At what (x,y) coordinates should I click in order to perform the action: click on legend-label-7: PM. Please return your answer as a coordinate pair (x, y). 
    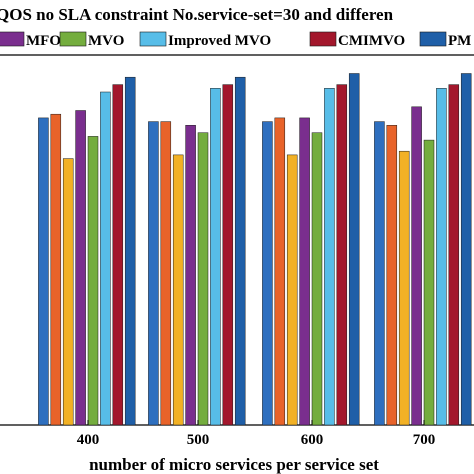
    Looking at the image, I should click on (459, 41).